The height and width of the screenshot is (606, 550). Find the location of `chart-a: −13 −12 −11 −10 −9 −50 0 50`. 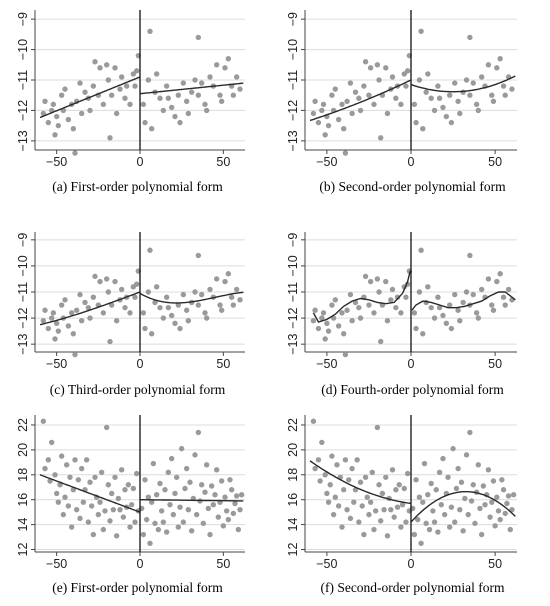

chart-a: −13 −12 −11 −10 −9 −50 0 50 is located at coordinates (130, 89).